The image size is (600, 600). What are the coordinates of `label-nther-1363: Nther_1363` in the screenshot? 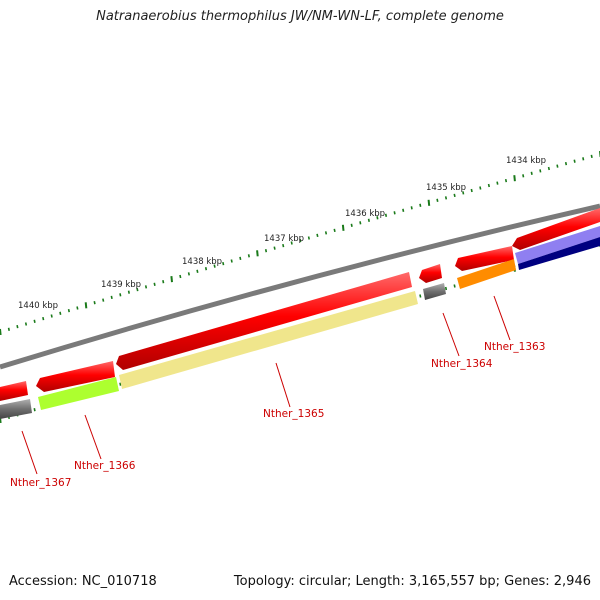 It's located at (514, 347).